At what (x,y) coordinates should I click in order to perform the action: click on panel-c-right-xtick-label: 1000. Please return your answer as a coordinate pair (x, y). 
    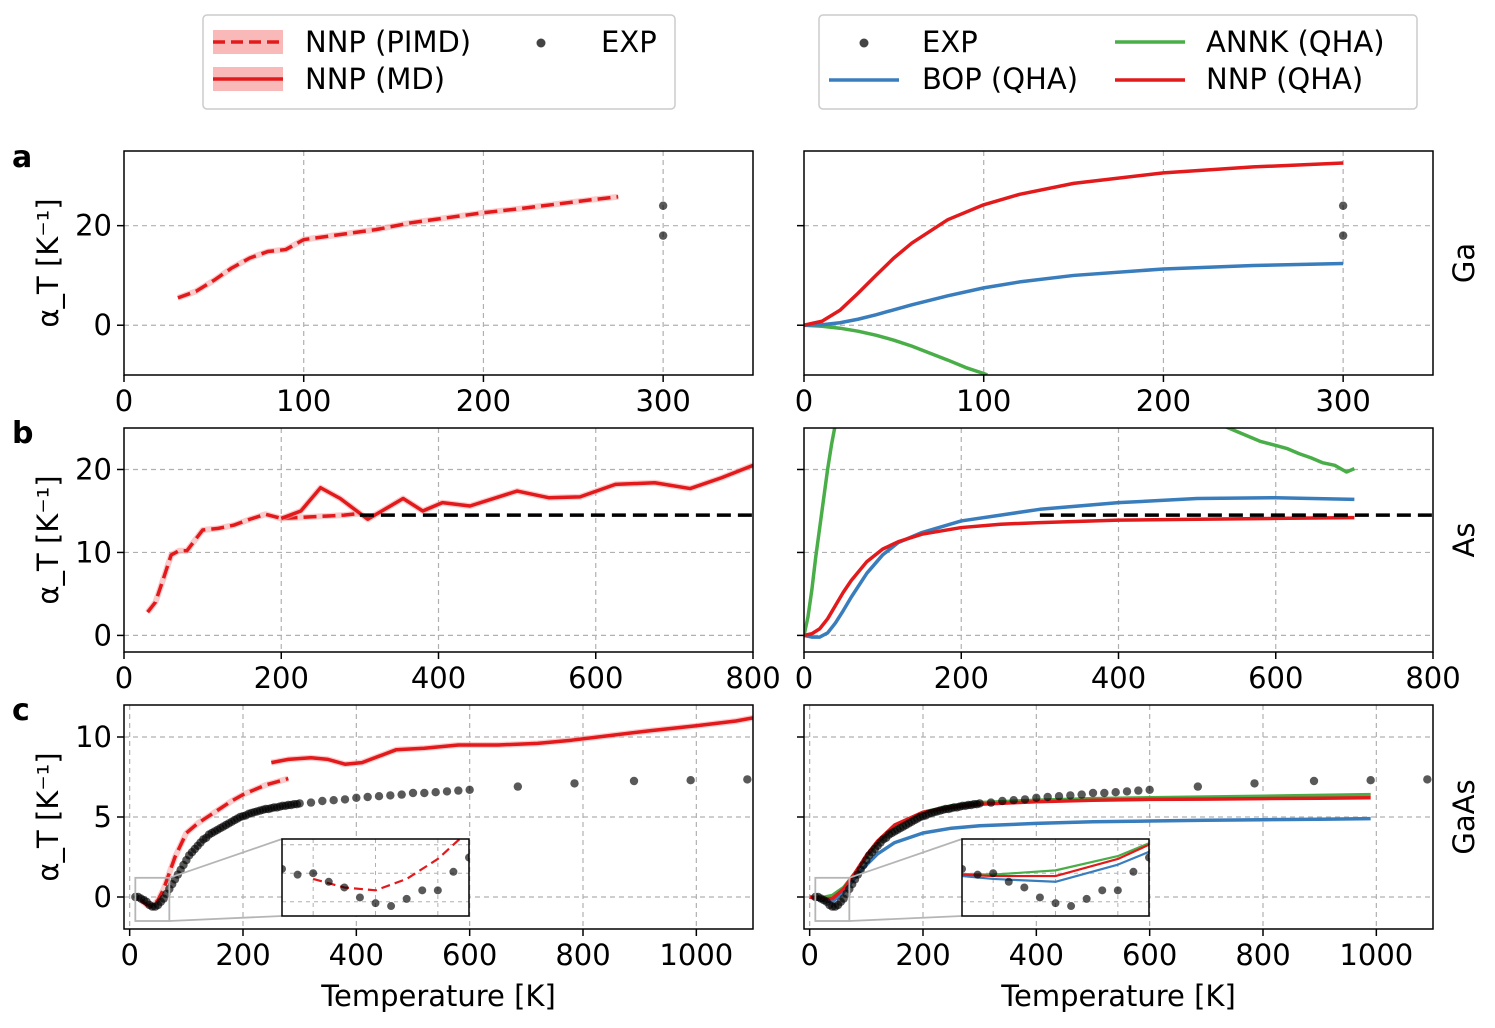
    Looking at the image, I should click on (1376, 955).